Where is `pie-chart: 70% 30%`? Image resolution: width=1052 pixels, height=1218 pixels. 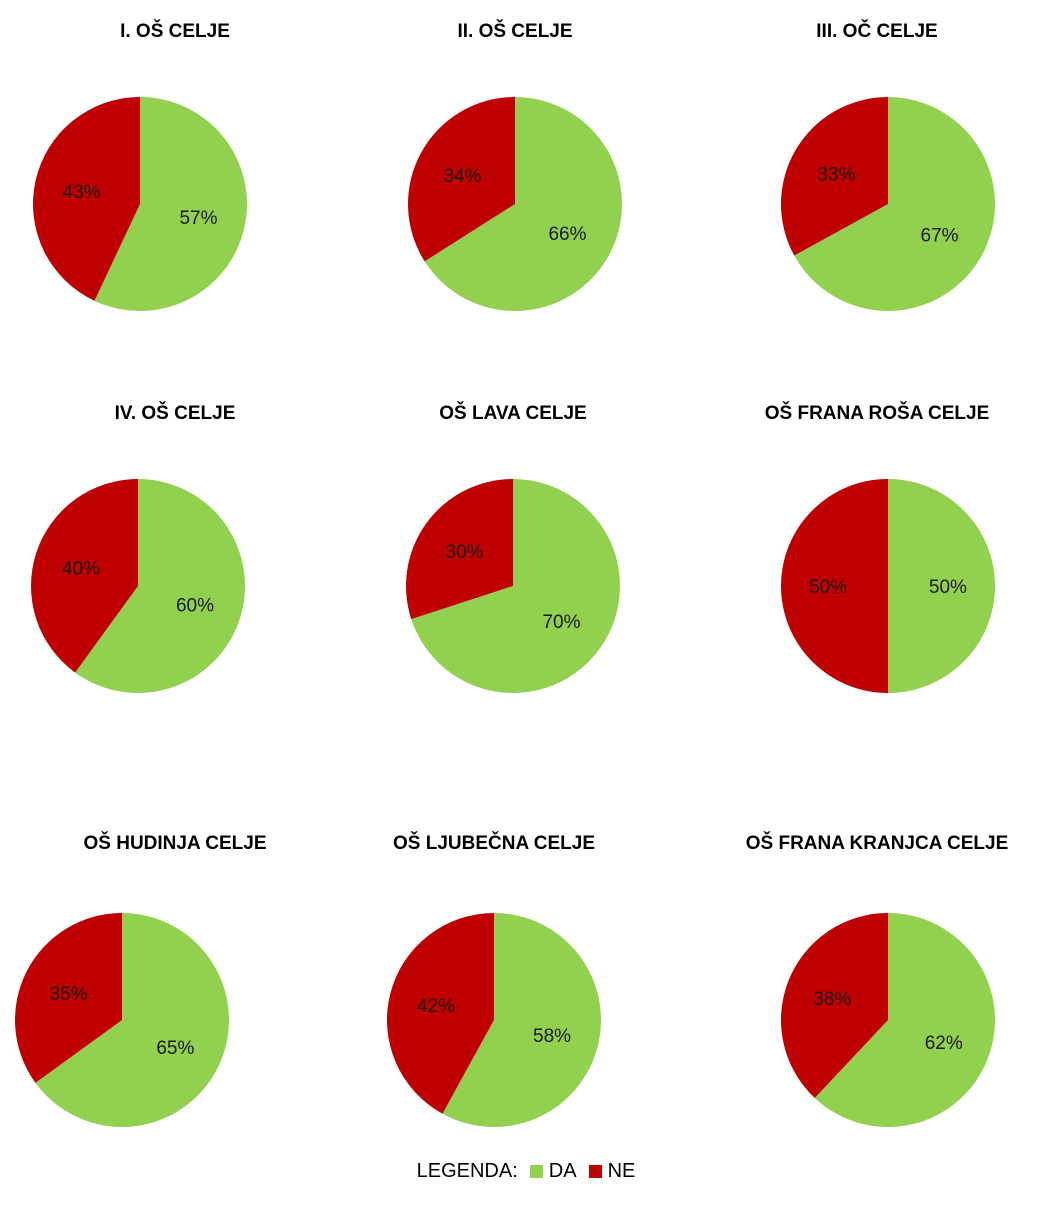
pie-chart: 70% 30% is located at coordinates (513, 586).